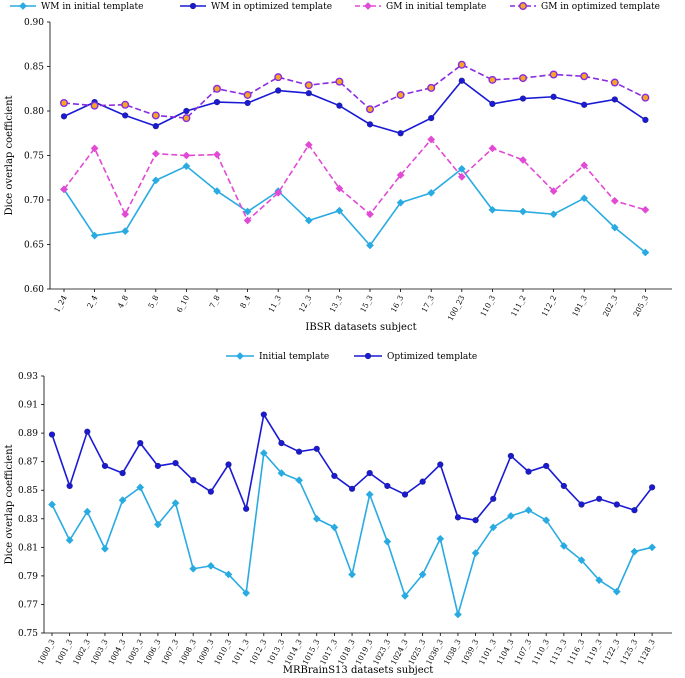 This screenshot has height=678, width=685. Describe the element at coordinates (271, 7) in the screenshot. I see `legend-label: WM in optimized template` at that location.